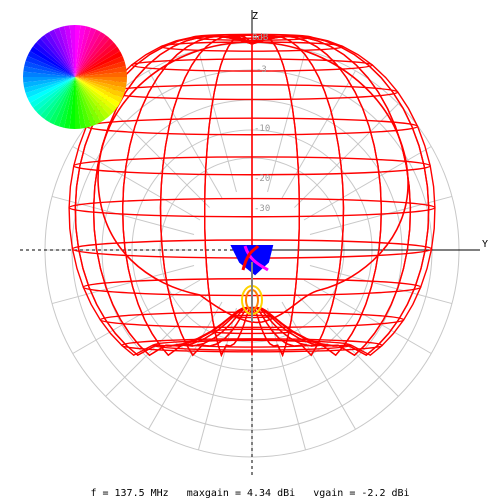 Image resolution: width=500 pixels, height=500 pixels. Describe the element at coordinates (255, 16) in the screenshot. I see `z-axis-label: Z` at that location.